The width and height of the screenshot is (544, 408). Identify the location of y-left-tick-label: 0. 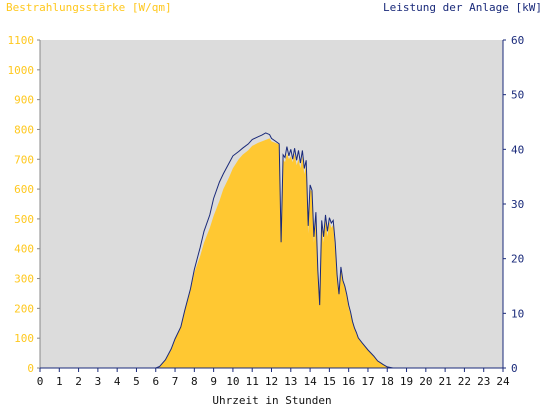
(30, 368).